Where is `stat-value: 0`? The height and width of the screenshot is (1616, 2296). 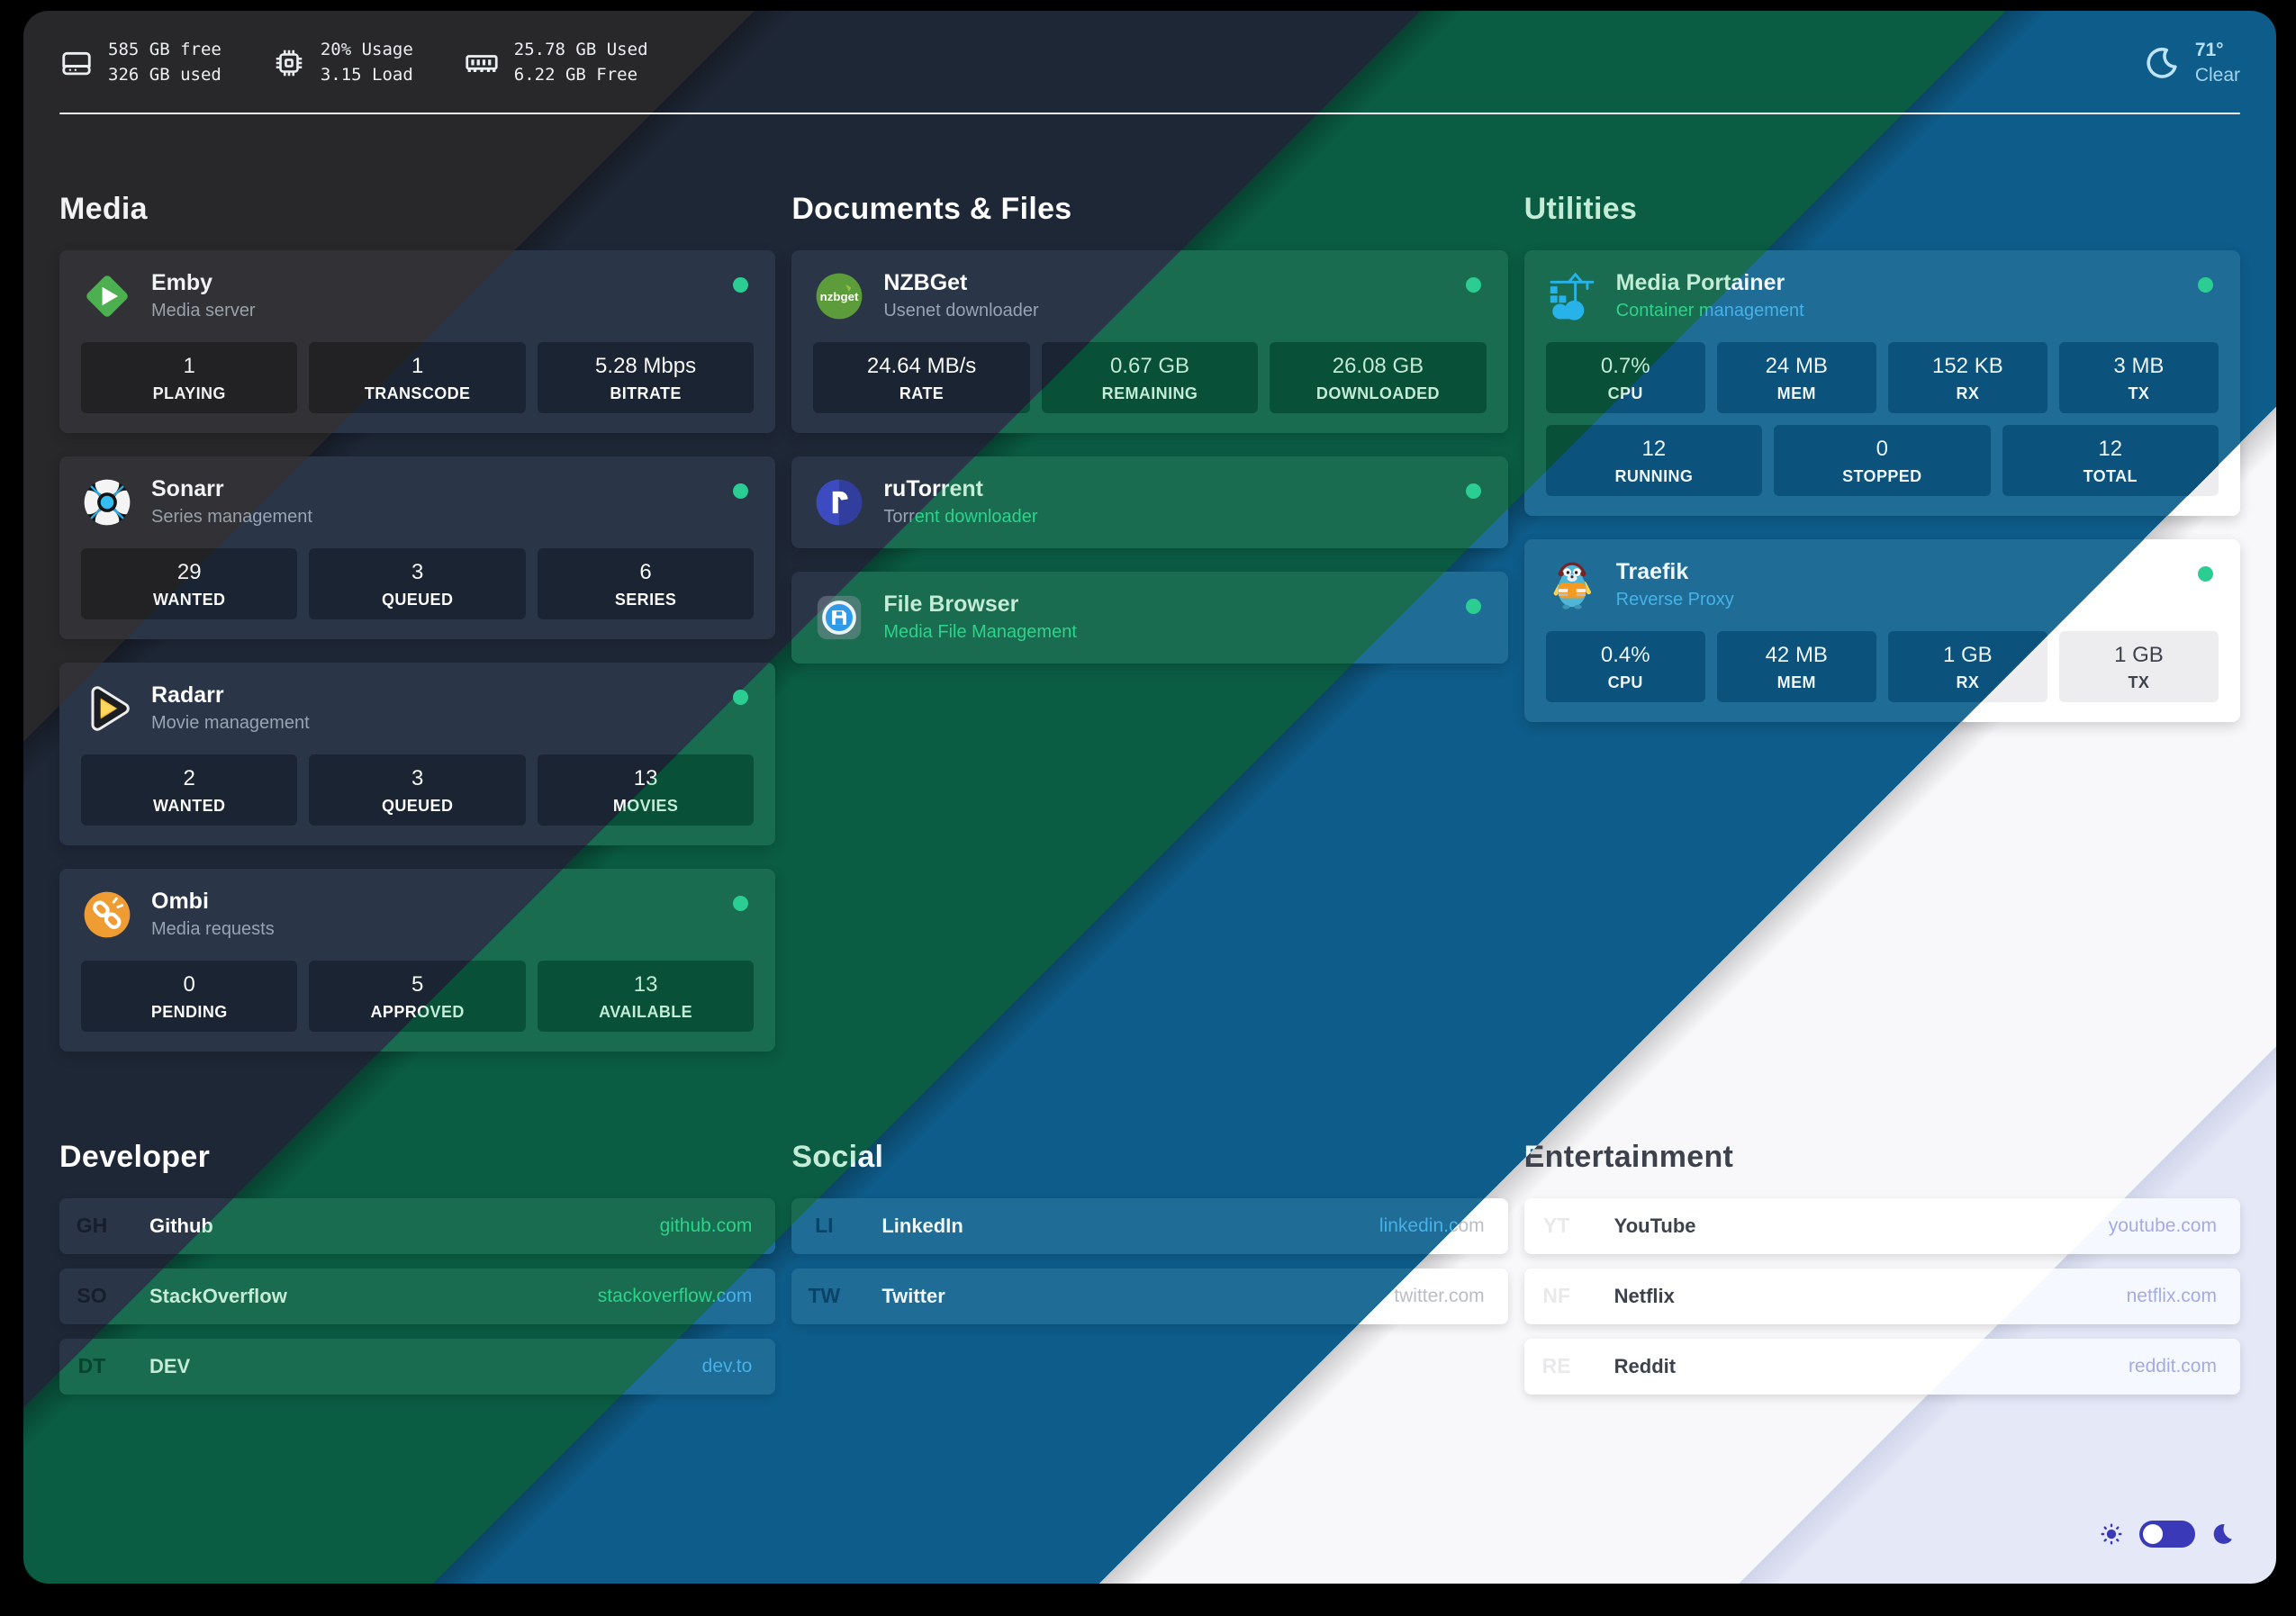 stat-value: 0 is located at coordinates (1882, 449).